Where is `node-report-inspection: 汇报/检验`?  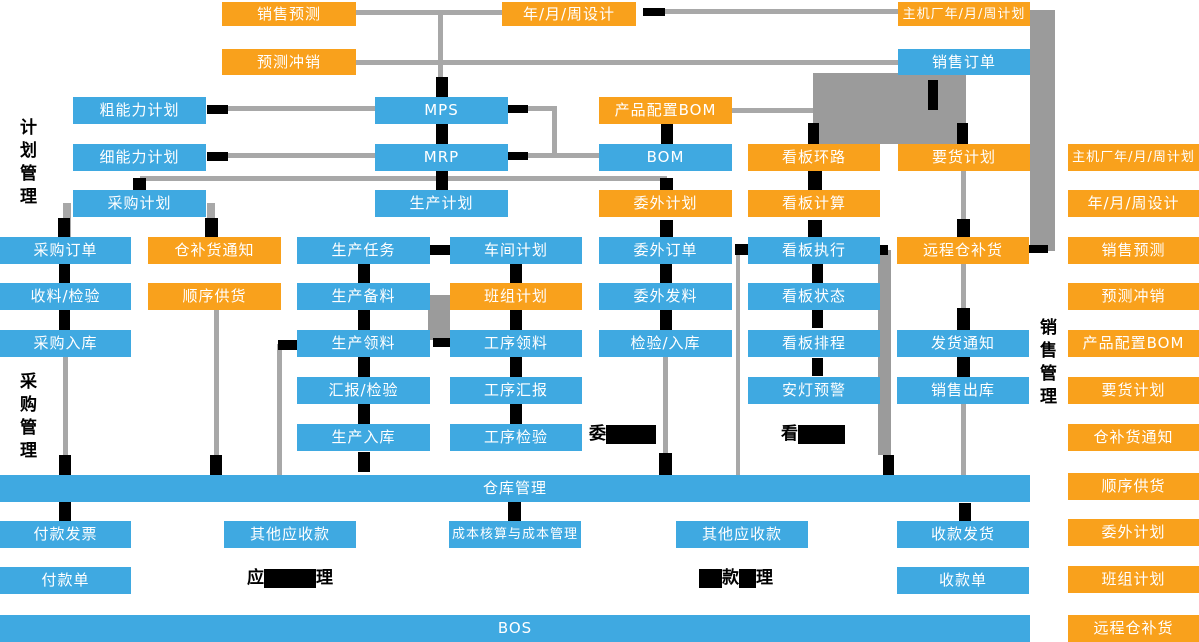 node-report-inspection: 汇报/检验 is located at coordinates (363, 390).